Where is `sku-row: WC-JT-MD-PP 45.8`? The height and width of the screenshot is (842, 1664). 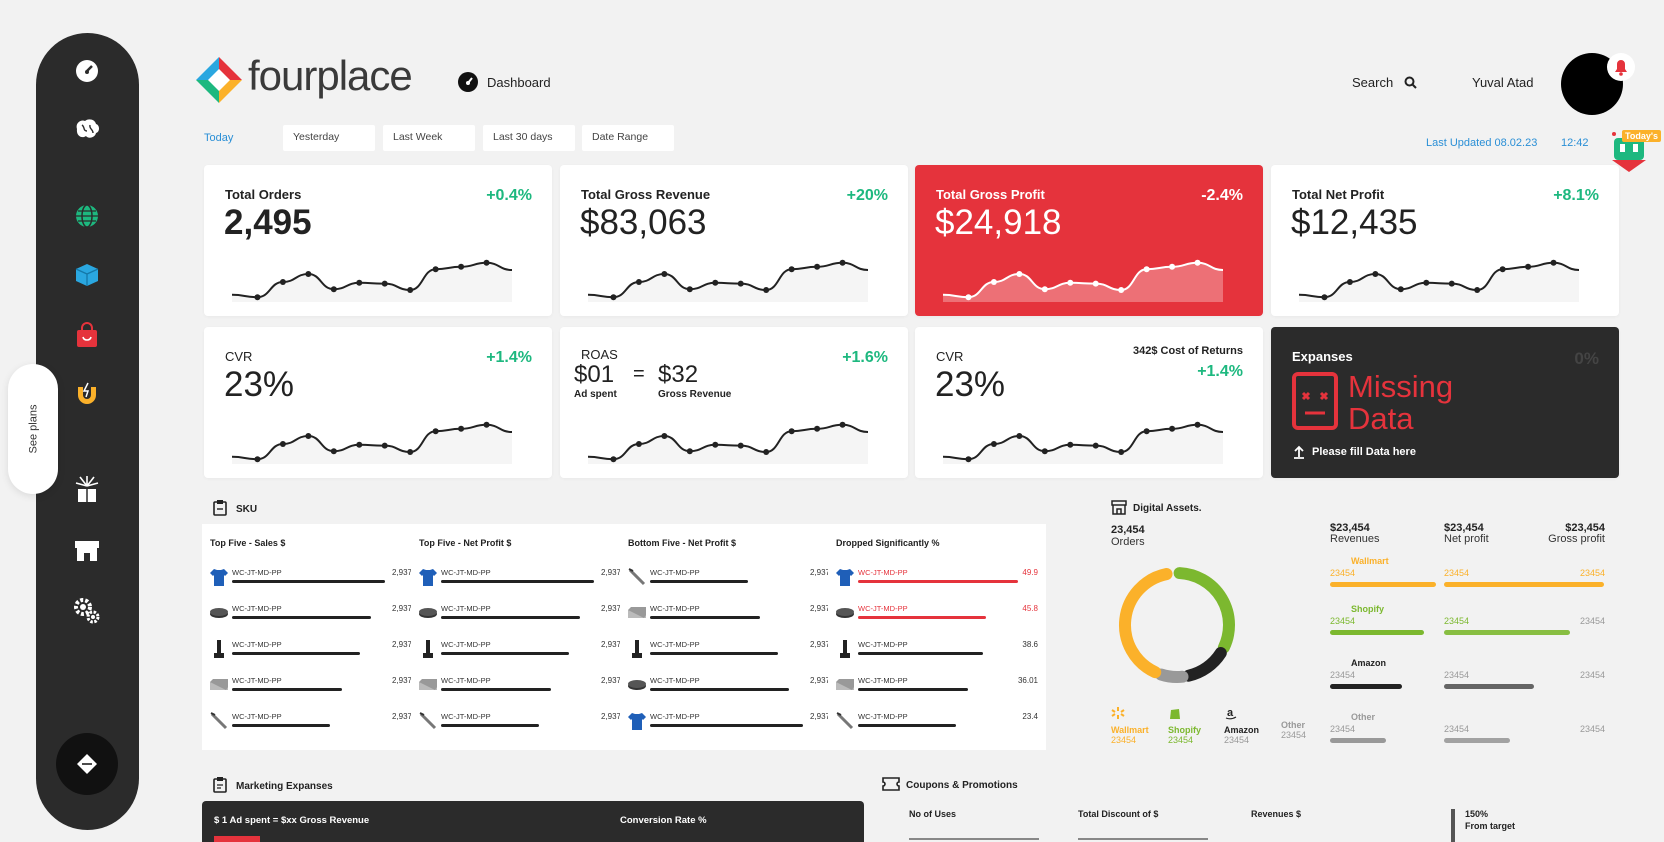 sku-row: WC-JT-MD-PP 45.8 is located at coordinates (937, 619).